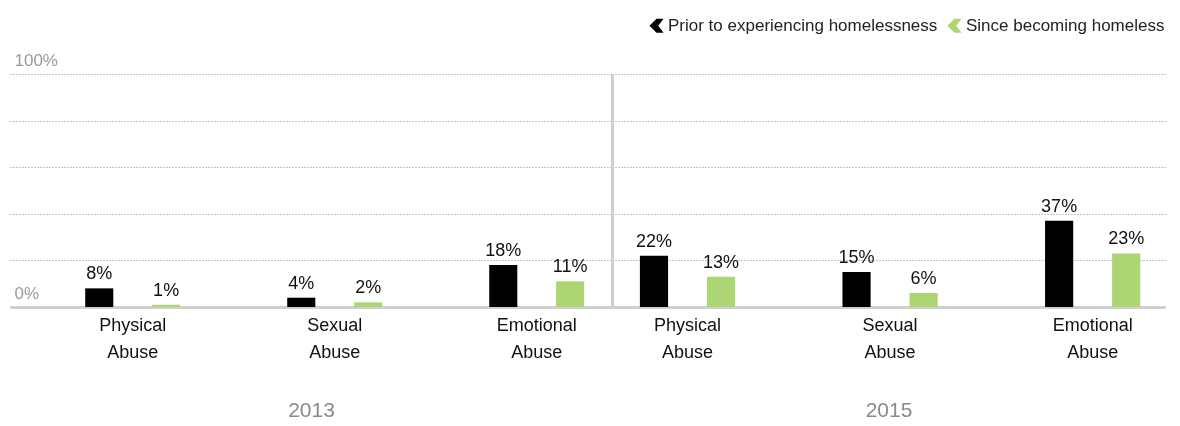  Describe the element at coordinates (889, 409) in the screenshot. I see `x-axis-title: 2015` at that location.